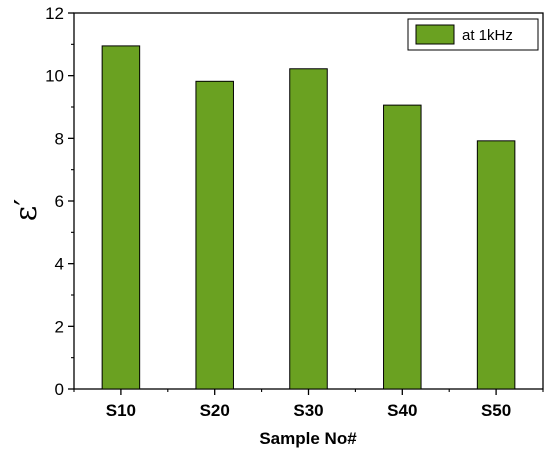 This screenshot has height=463, width=550. What do you see at coordinates (402, 247) in the screenshot?
I see `bar-s40` at bounding box center [402, 247].